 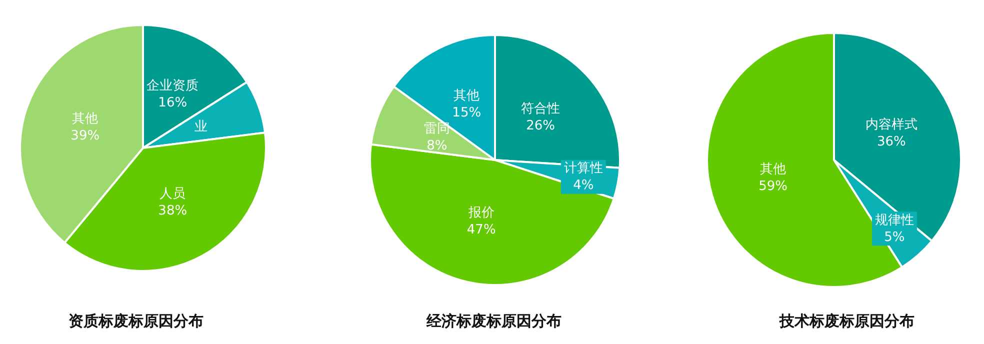 I want to click on slice-label: 计算性, so click(x=583, y=168).